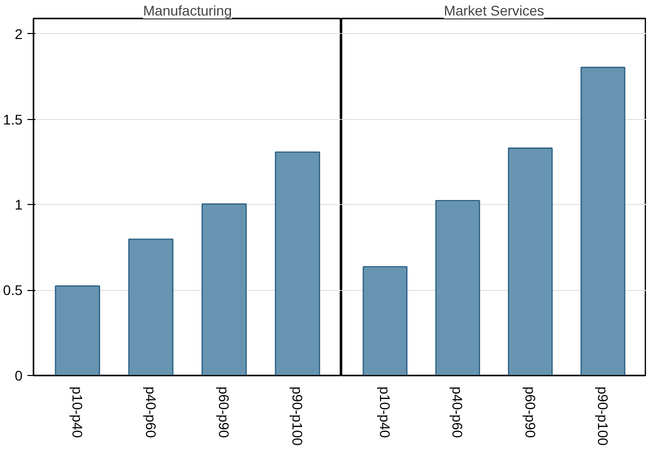 The width and height of the screenshot is (655, 451). What do you see at coordinates (13, 119) in the screenshot?
I see `y-tick-label: 1.5` at bounding box center [13, 119].